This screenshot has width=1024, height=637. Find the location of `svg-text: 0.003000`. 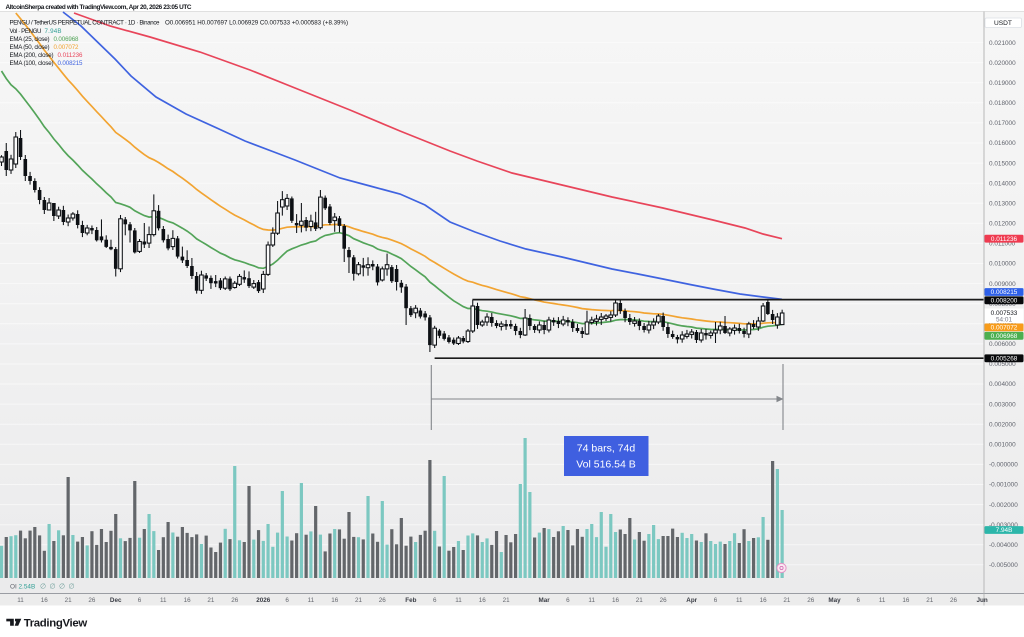

svg-text: 0.003000 is located at coordinates (1002, 404).